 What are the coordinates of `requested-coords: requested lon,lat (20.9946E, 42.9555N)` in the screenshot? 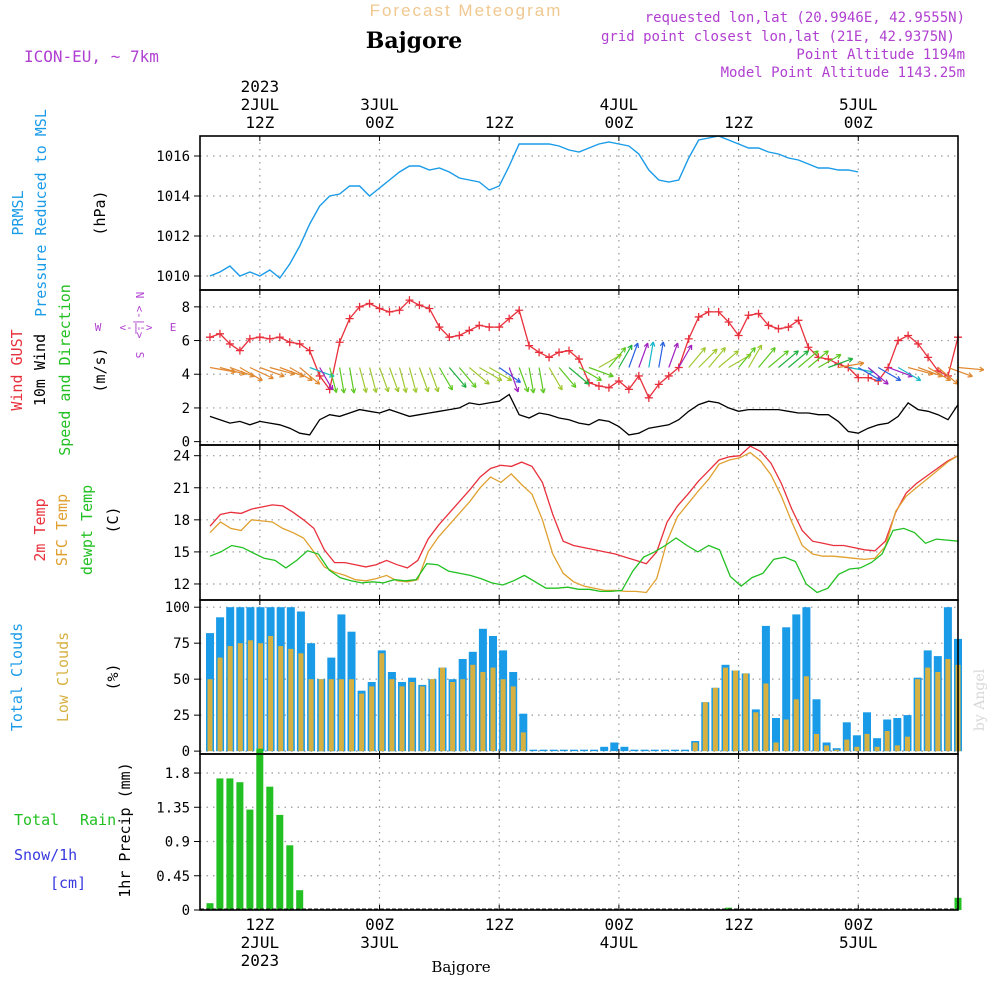 It's located at (805, 18).